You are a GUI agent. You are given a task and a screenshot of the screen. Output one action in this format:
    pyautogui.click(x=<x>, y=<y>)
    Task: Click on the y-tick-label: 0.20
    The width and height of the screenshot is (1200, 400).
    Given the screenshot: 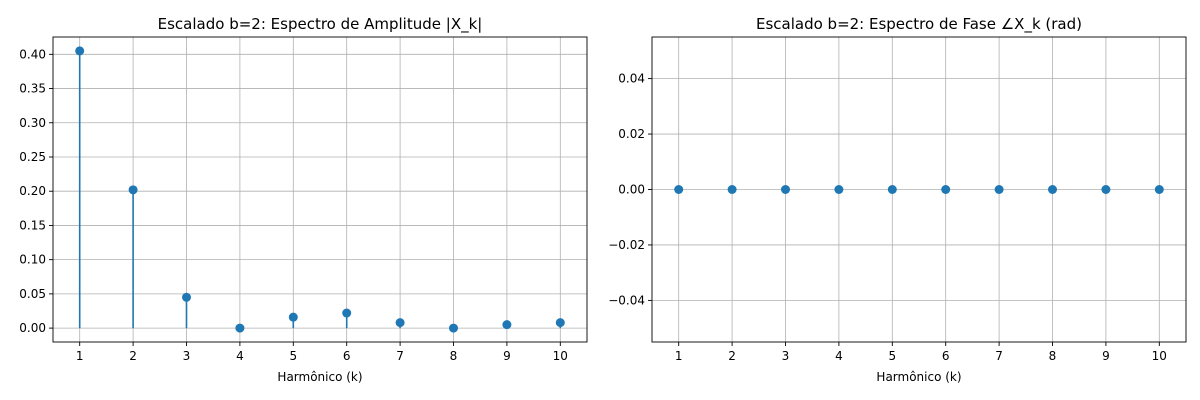 What is the action you would take?
    pyautogui.click(x=32, y=191)
    